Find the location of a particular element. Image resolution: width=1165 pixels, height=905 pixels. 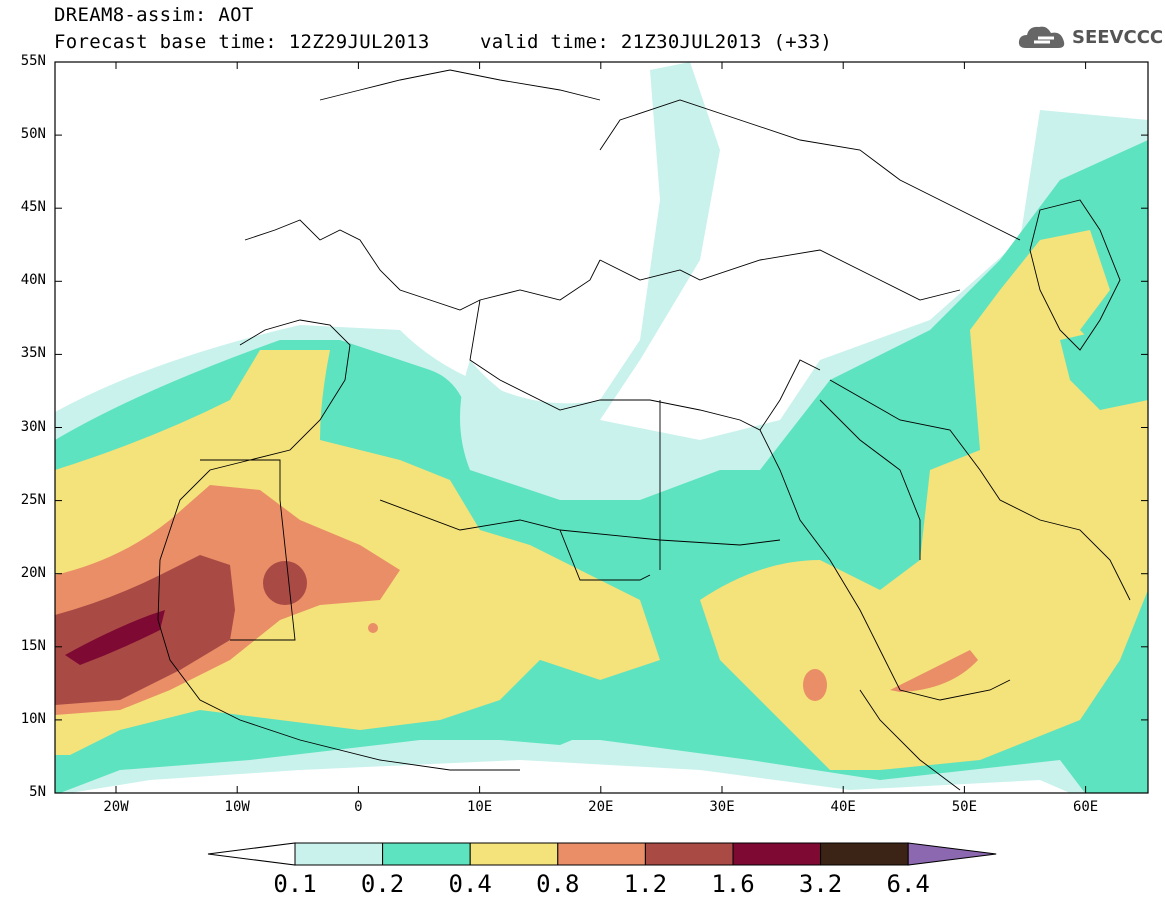

colorbar-level-label: 0.4 is located at coordinates (470, 884).